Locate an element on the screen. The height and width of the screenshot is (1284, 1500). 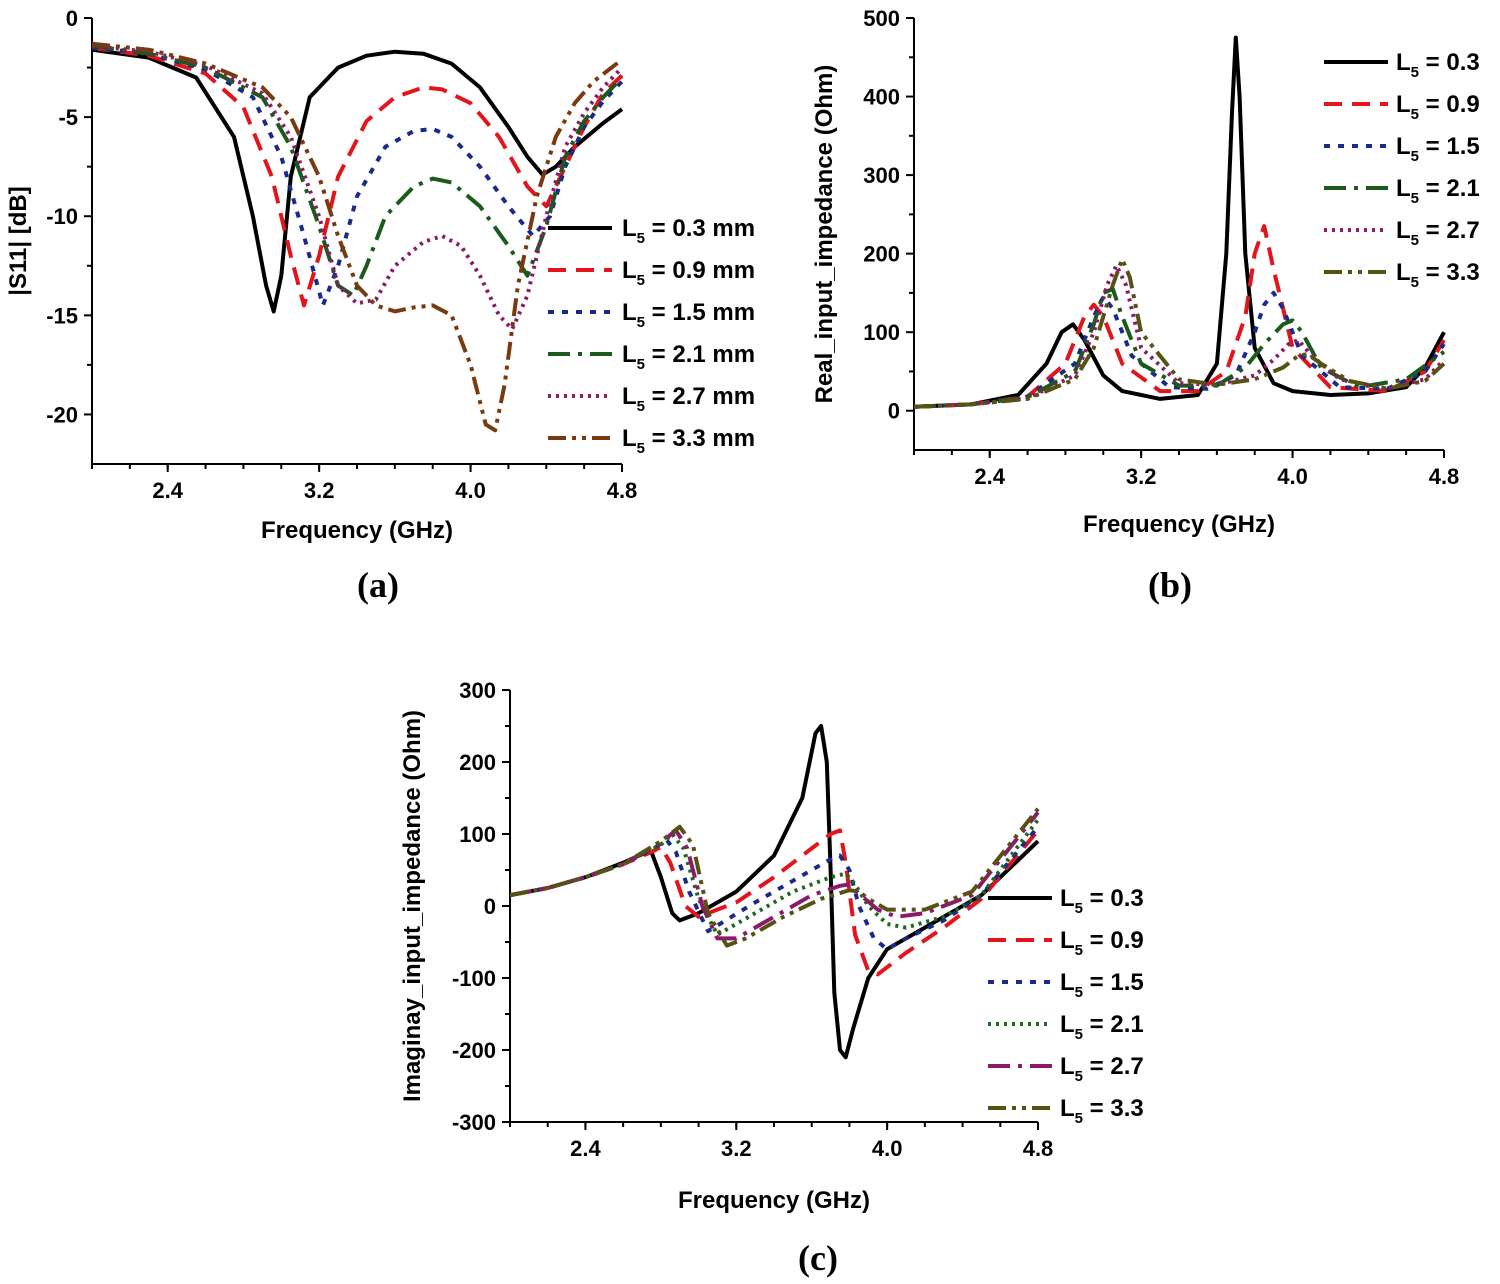
legend-entry: L5 = 1.5 mm is located at coordinates (688, 315).